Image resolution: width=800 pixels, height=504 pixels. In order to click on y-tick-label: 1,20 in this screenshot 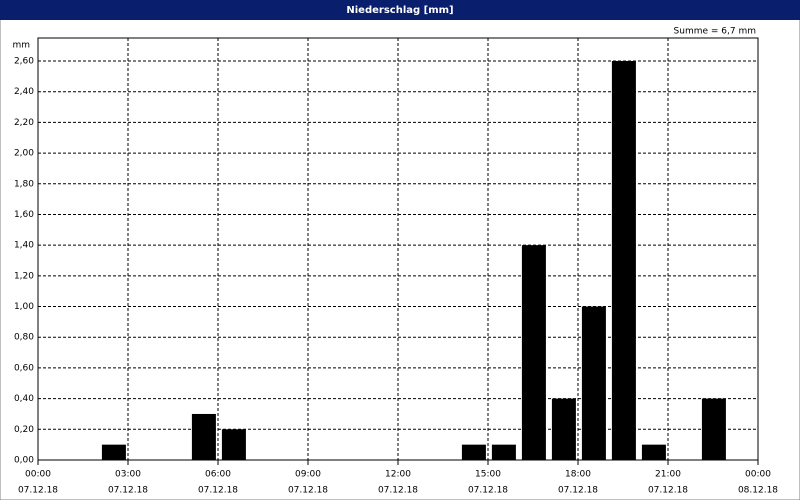, I will do `click(24, 276)`.